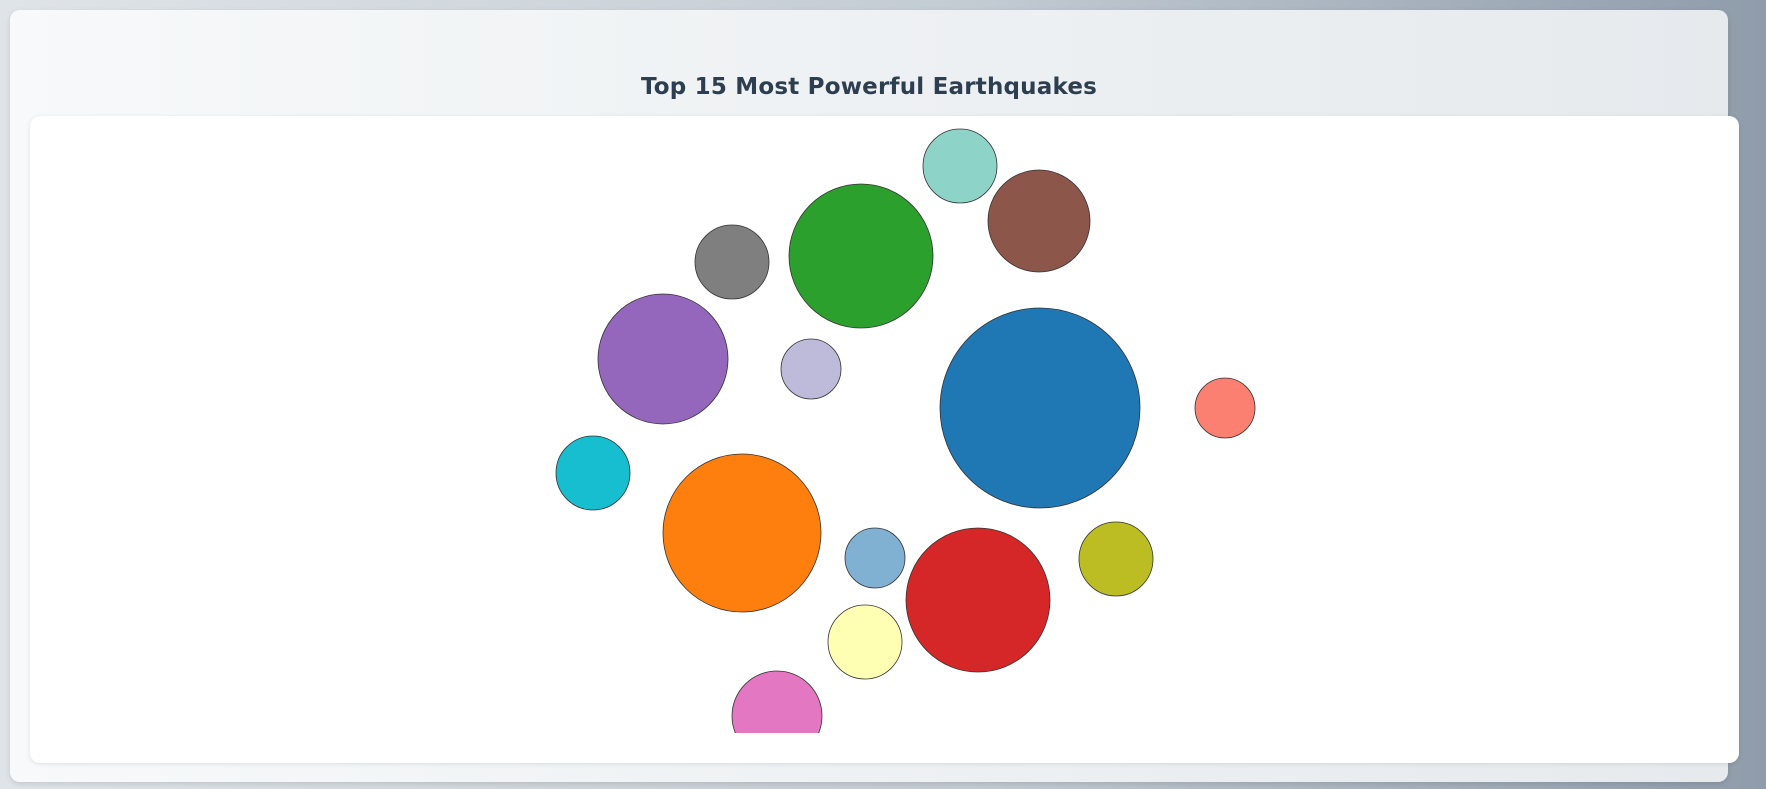 The width and height of the screenshot is (1766, 789). What do you see at coordinates (869, 87) in the screenshot?
I see `chart-title: Top 15 Most Powerful Earthquakes` at bounding box center [869, 87].